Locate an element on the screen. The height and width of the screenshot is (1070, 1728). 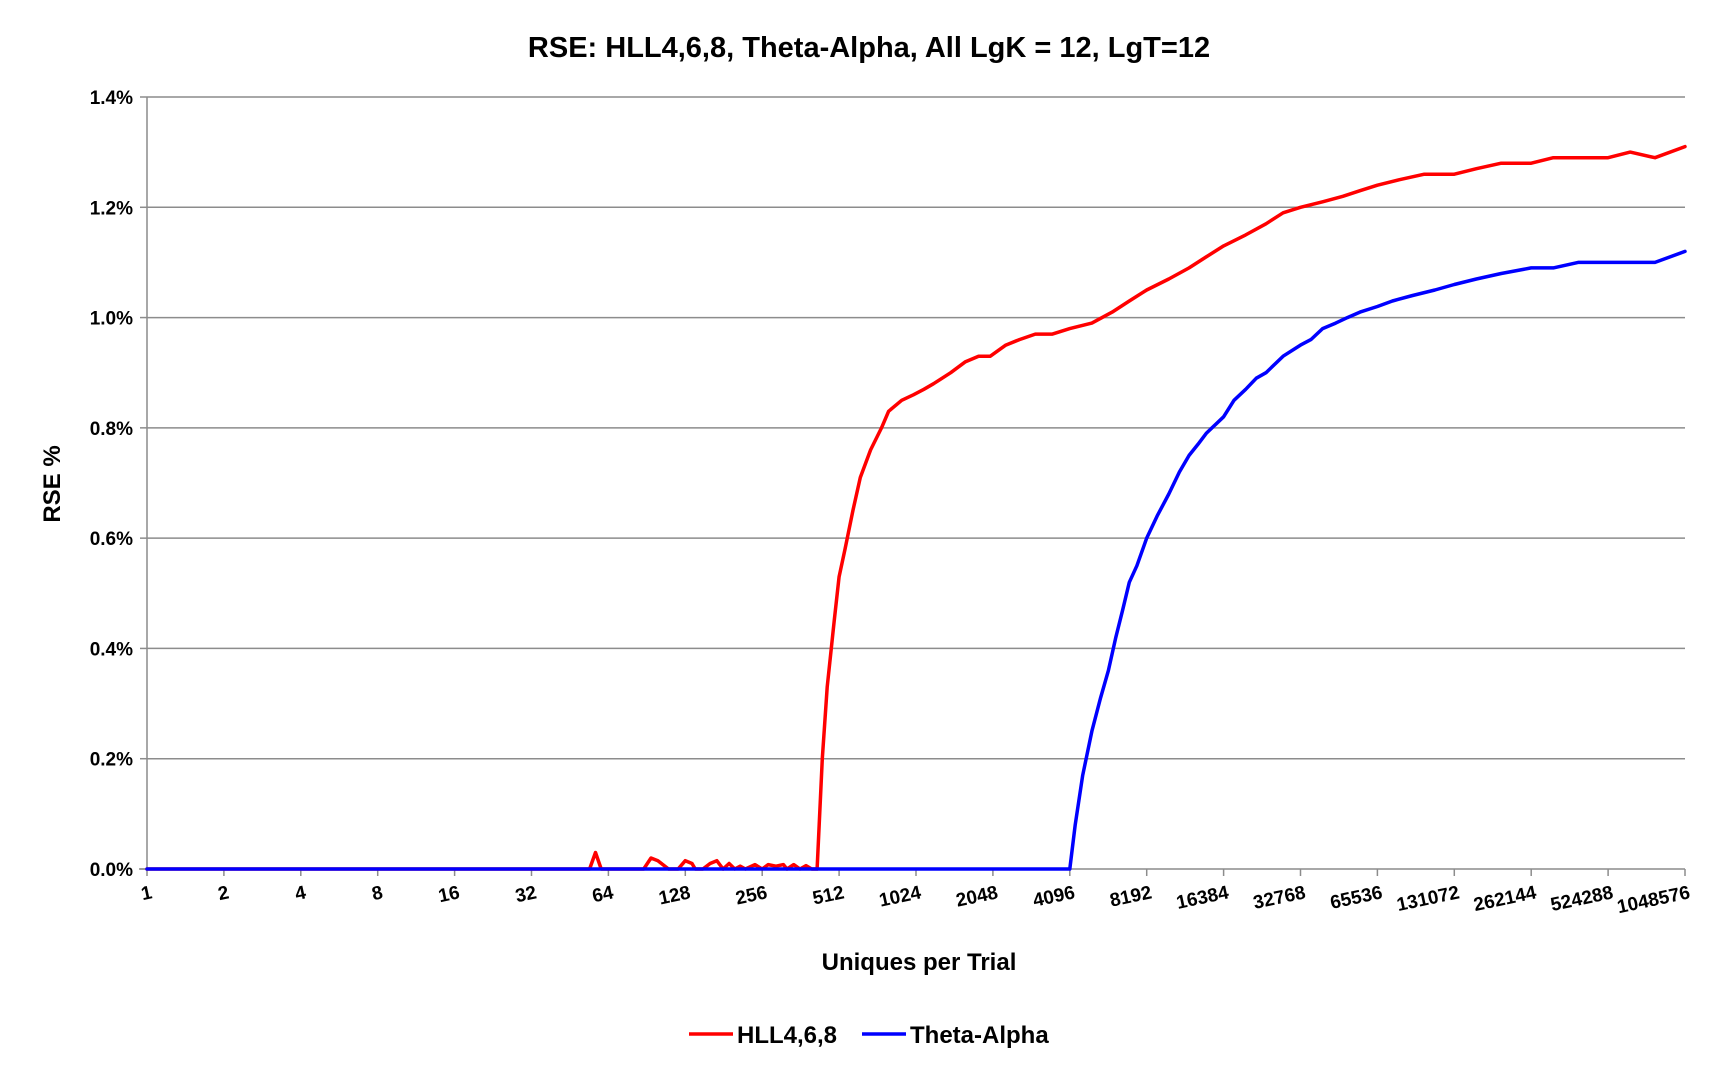
x-axis-title: Uniques per Trial is located at coordinates (919, 962).